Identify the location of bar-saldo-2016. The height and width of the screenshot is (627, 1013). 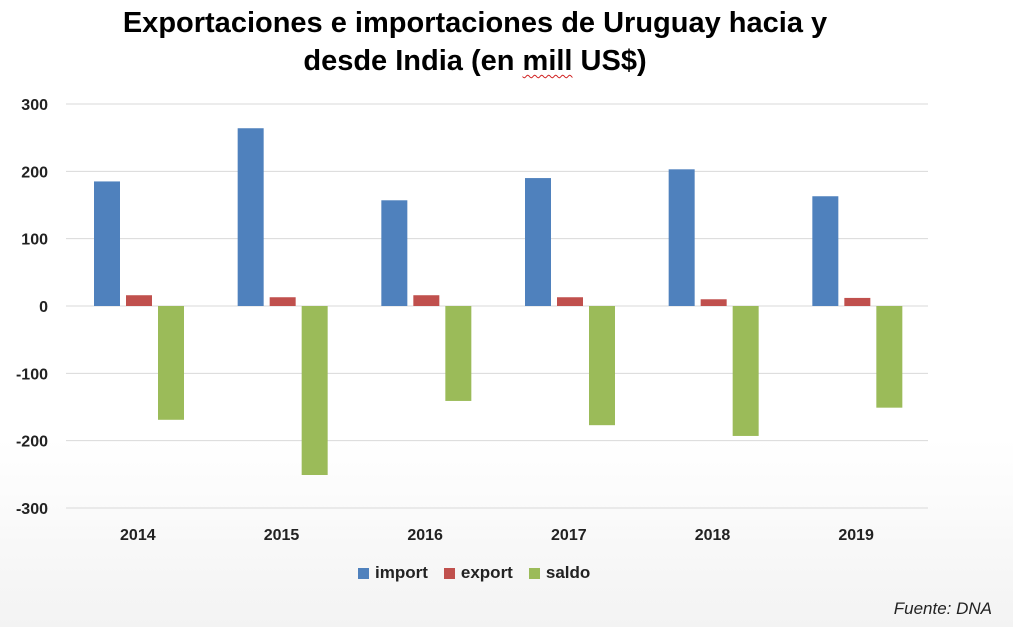
(458, 353).